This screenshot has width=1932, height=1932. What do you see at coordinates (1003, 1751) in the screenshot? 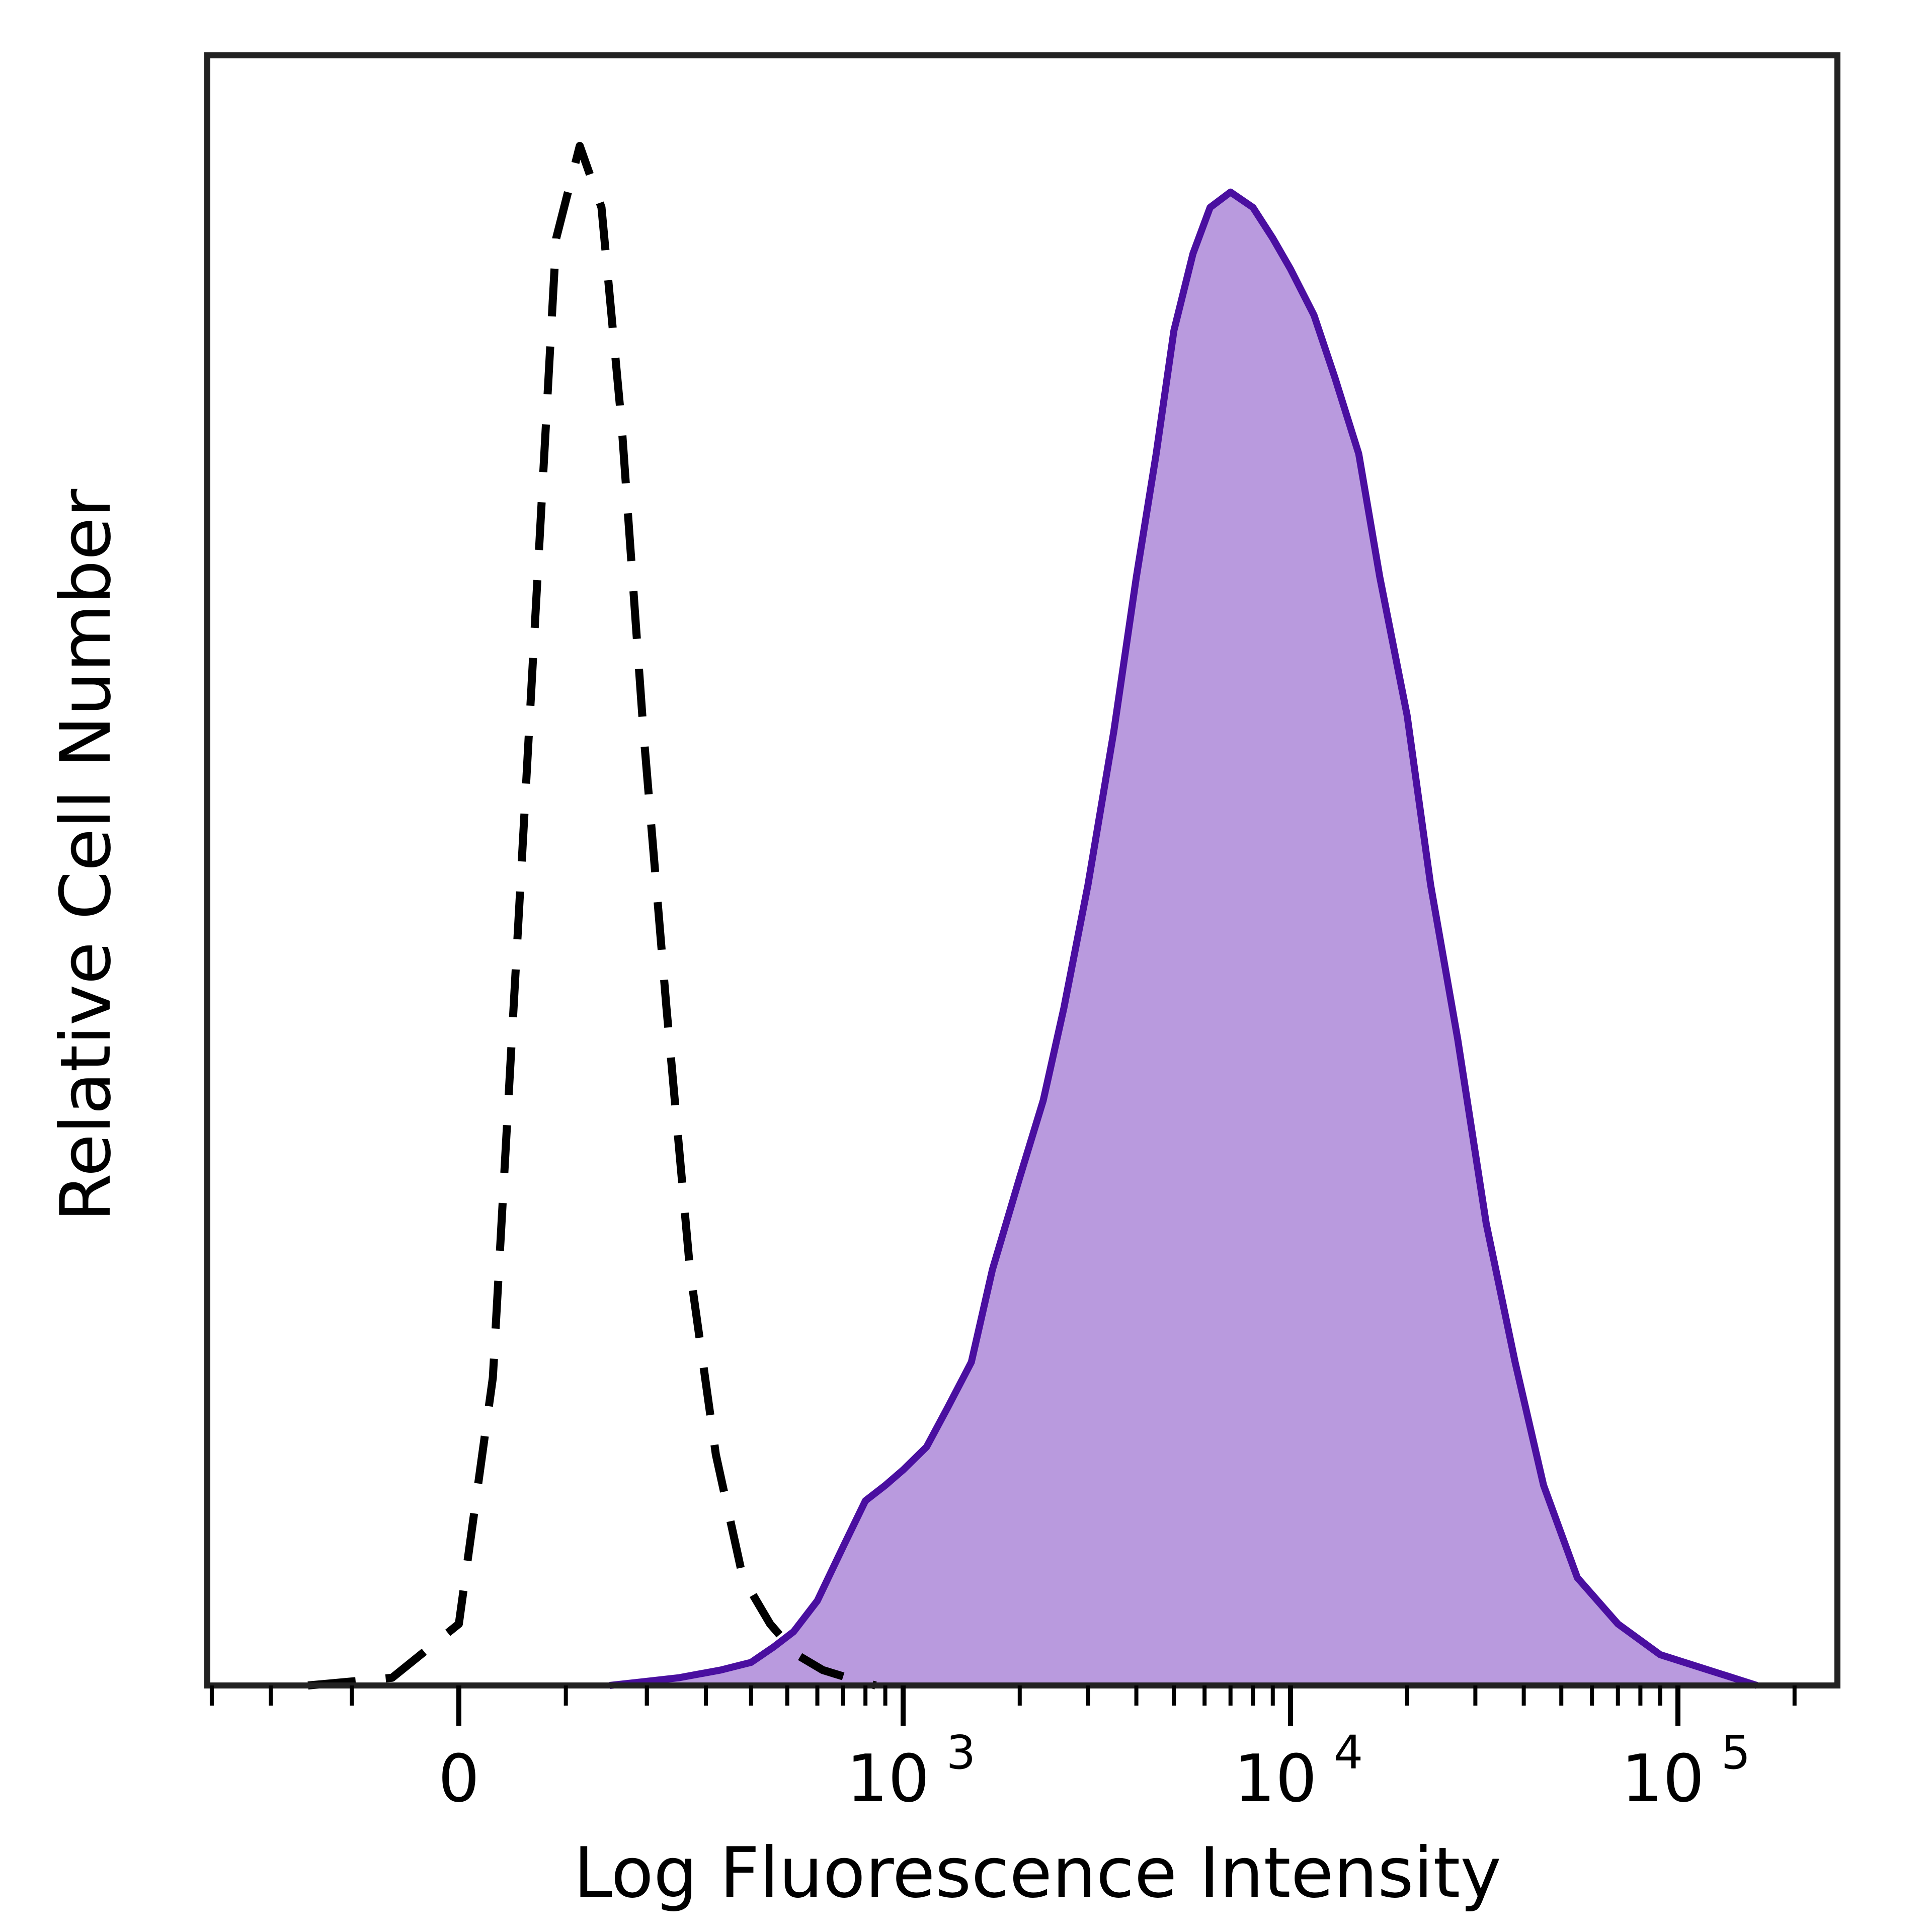
I see `tick-layer: 0 10 3 10 4 10 5` at bounding box center [1003, 1751].